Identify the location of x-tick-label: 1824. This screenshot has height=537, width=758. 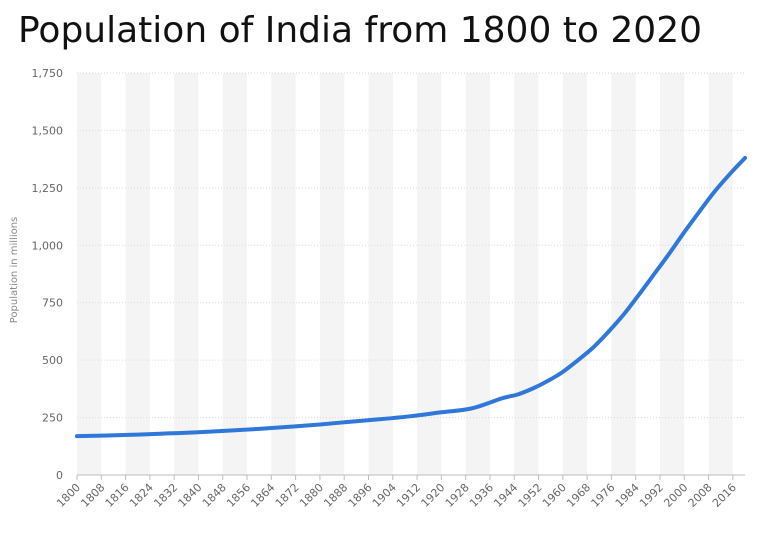
(141, 495).